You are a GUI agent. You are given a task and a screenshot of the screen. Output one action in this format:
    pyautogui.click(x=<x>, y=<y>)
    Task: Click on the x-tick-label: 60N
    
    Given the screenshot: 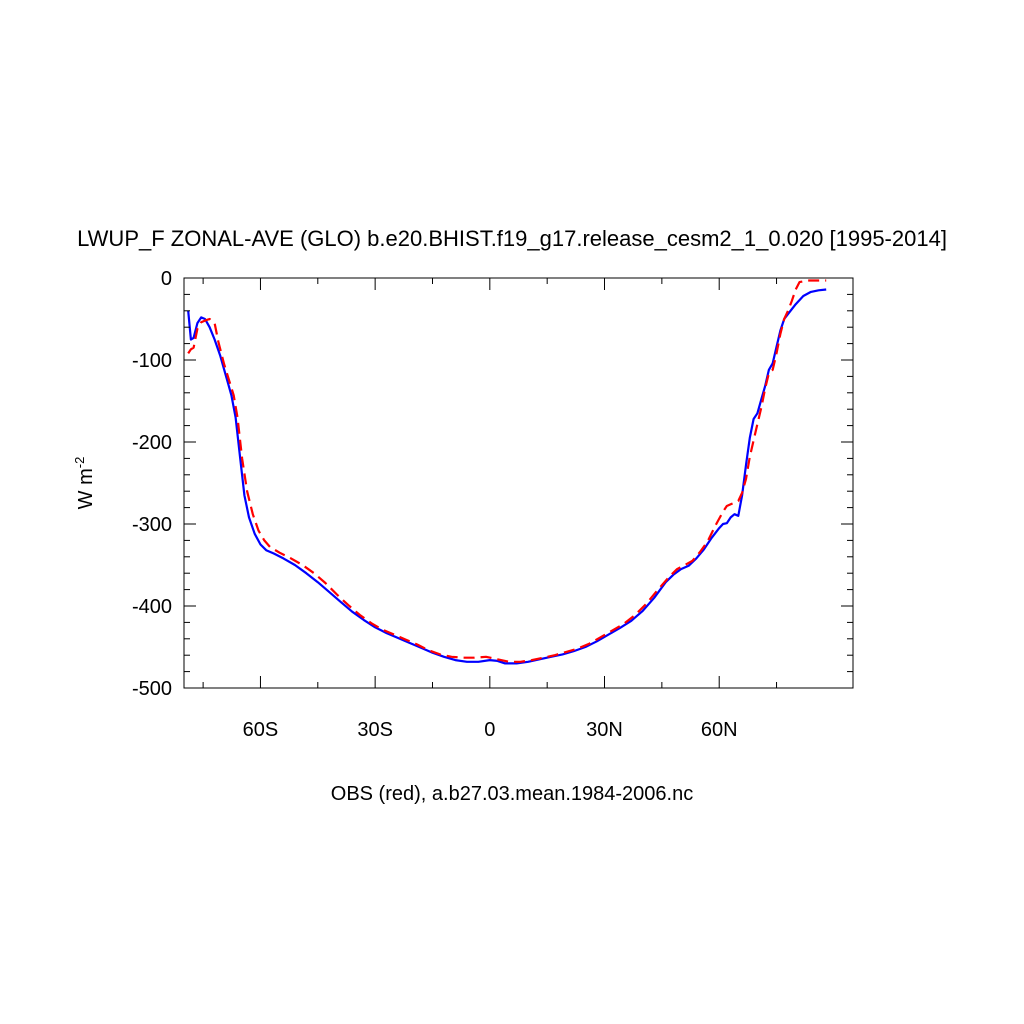 What is the action you would take?
    pyautogui.click(x=719, y=730)
    